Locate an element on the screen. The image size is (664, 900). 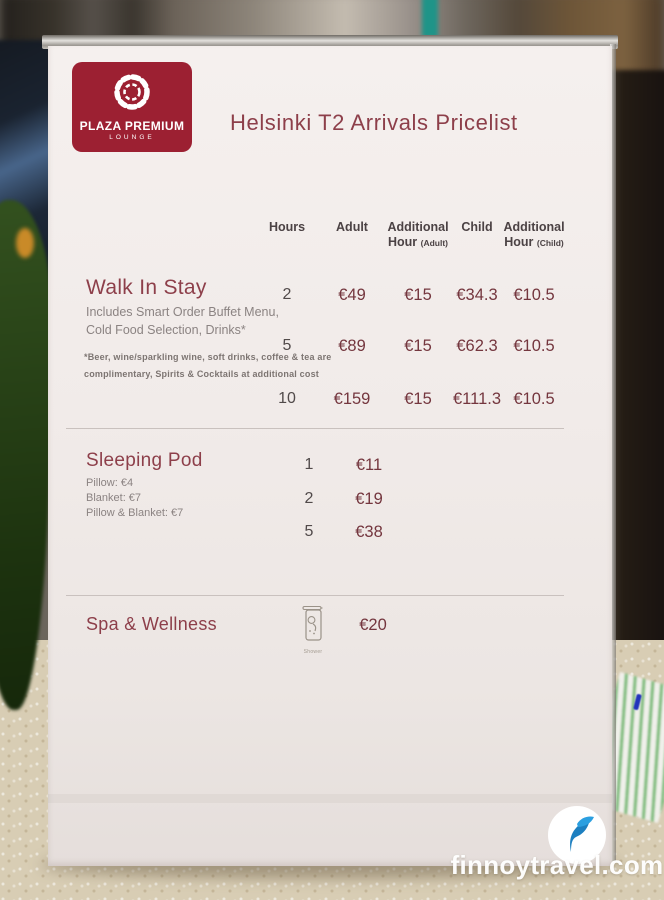
walk-in-adult-price: €49 is located at coordinates (352, 295).